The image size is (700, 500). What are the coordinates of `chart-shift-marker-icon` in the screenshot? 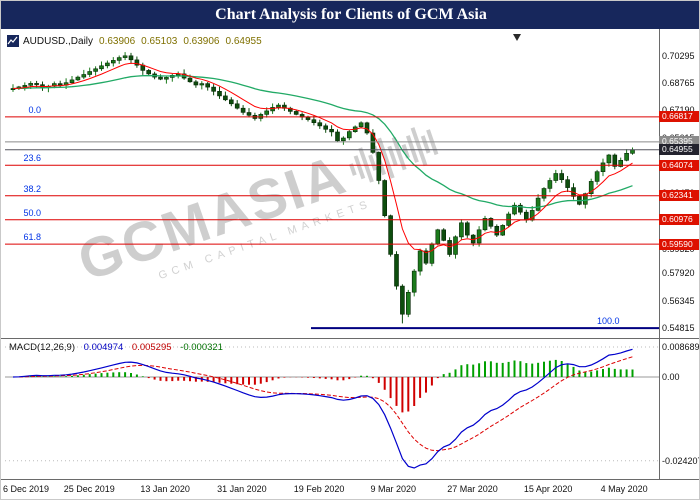 It's located at (517, 37).